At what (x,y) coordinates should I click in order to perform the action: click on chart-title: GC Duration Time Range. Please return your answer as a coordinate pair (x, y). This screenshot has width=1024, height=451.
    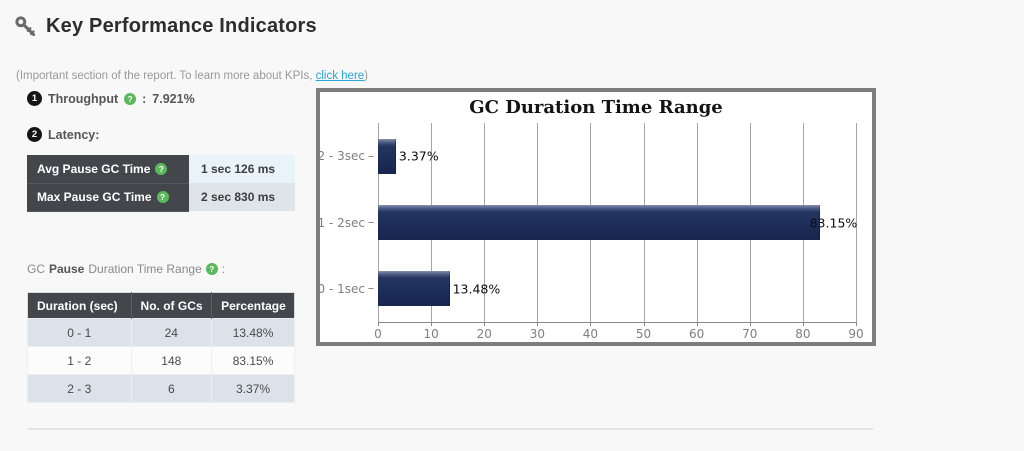
    Looking at the image, I should click on (596, 107).